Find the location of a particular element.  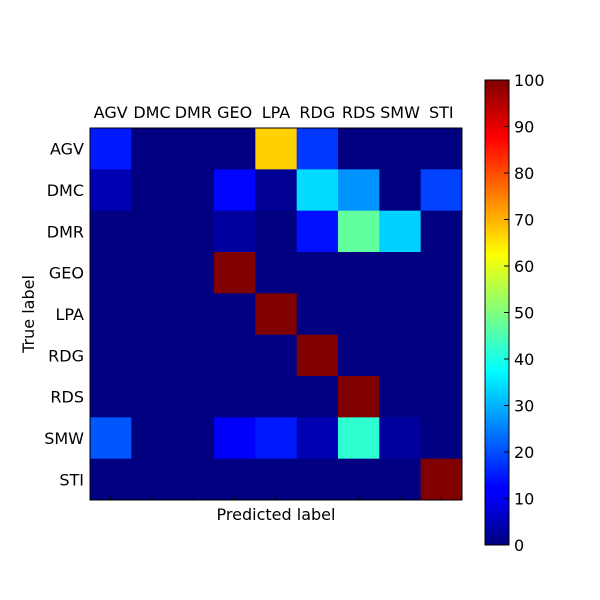

y-tick-labels: AGV DMC DMR GEO LPA RDG RDS SMW STI is located at coordinates (64, 315).